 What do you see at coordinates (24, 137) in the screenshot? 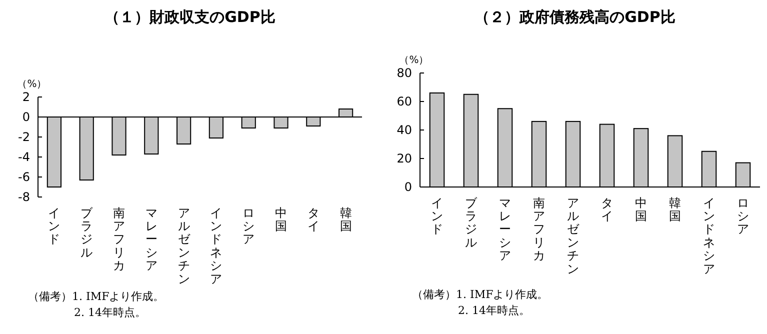
I see `y-tick-label: -2` at bounding box center [24, 137].